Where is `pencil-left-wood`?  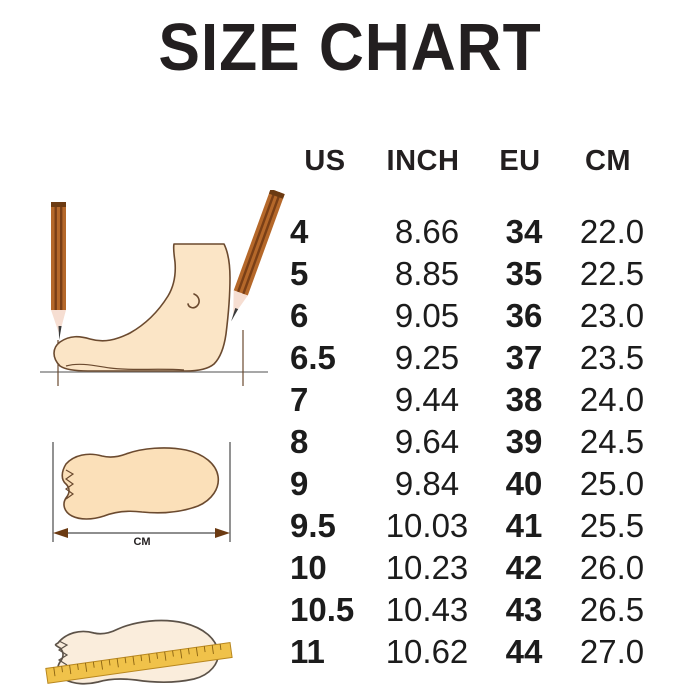 pencil-left-wood is located at coordinates (58, 321).